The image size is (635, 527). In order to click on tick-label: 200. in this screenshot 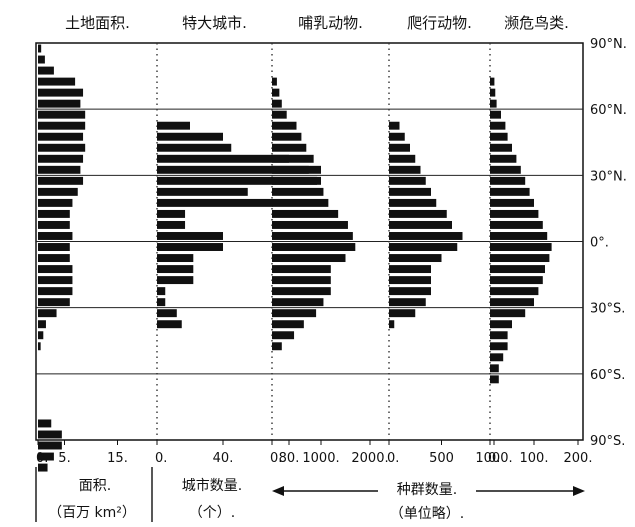, I will do `click(578, 458)`.